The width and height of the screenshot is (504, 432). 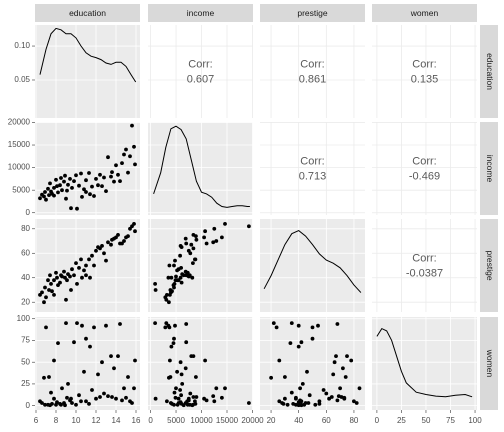 I want to click on strip-right, so click(x=489, y=265).